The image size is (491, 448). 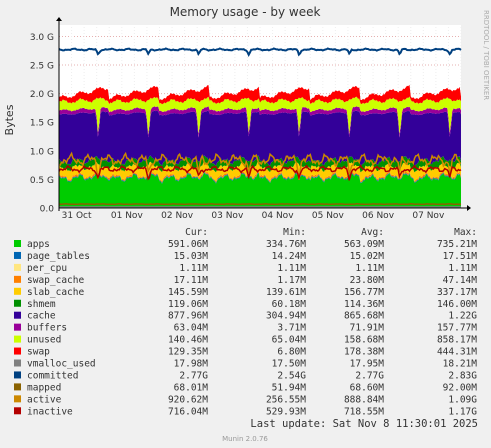 What do you see at coordinates (328, 216) in the screenshot?
I see `x-tick-label: 05 Nov` at bounding box center [328, 216].